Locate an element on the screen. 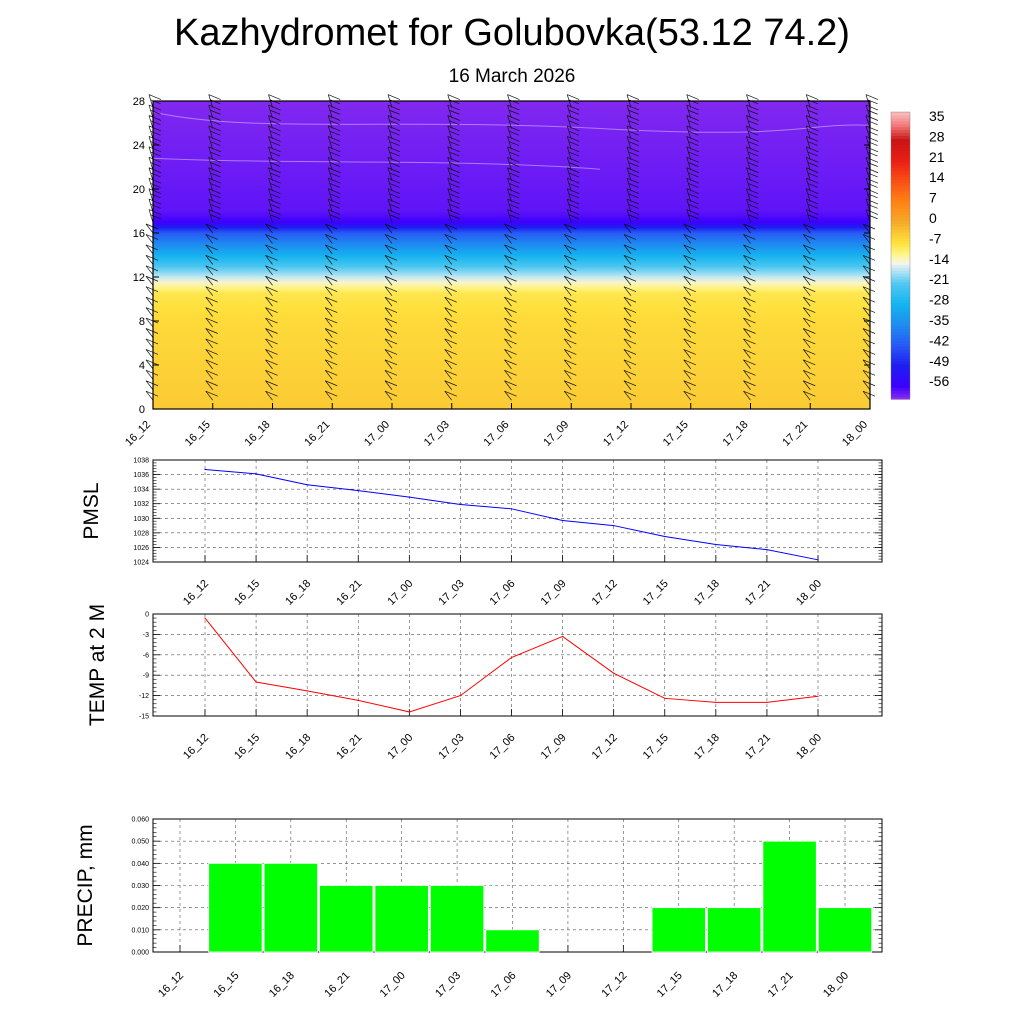 This screenshot has width=1024, height=1024. colorbar-label: 0 is located at coordinates (933, 218).